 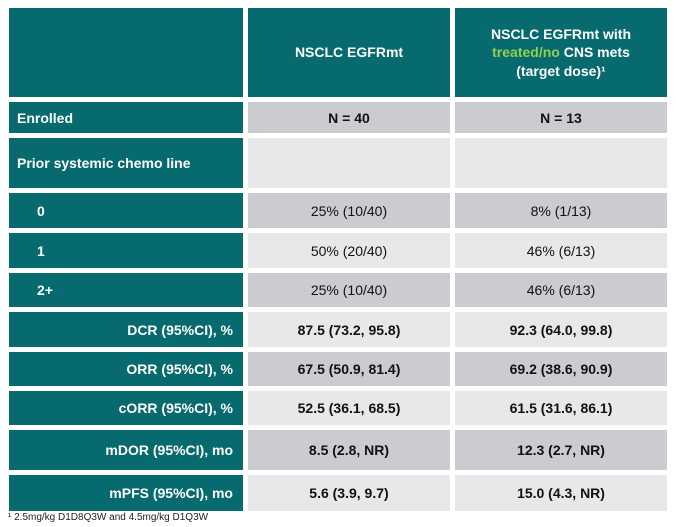 What do you see at coordinates (126, 450) in the screenshot?
I see `row-label-mdor: mDOR (95%CI), mo` at bounding box center [126, 450].